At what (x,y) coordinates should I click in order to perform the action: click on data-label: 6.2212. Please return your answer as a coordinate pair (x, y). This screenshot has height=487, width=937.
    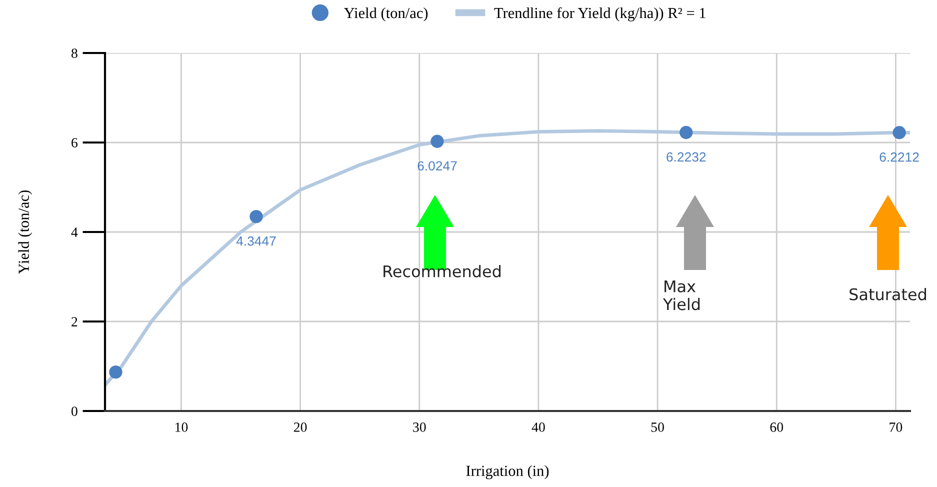
    Looking at the image, I should click on (899, 157).